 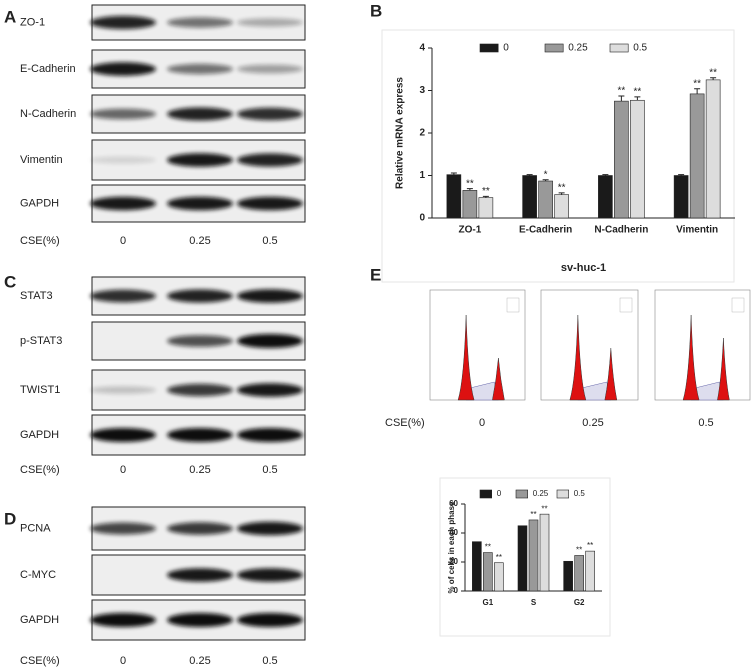 What do you see at coordinates (376, 10) in the screenshot?
I see `panel-letter: B` at bounding box center [376, 10].